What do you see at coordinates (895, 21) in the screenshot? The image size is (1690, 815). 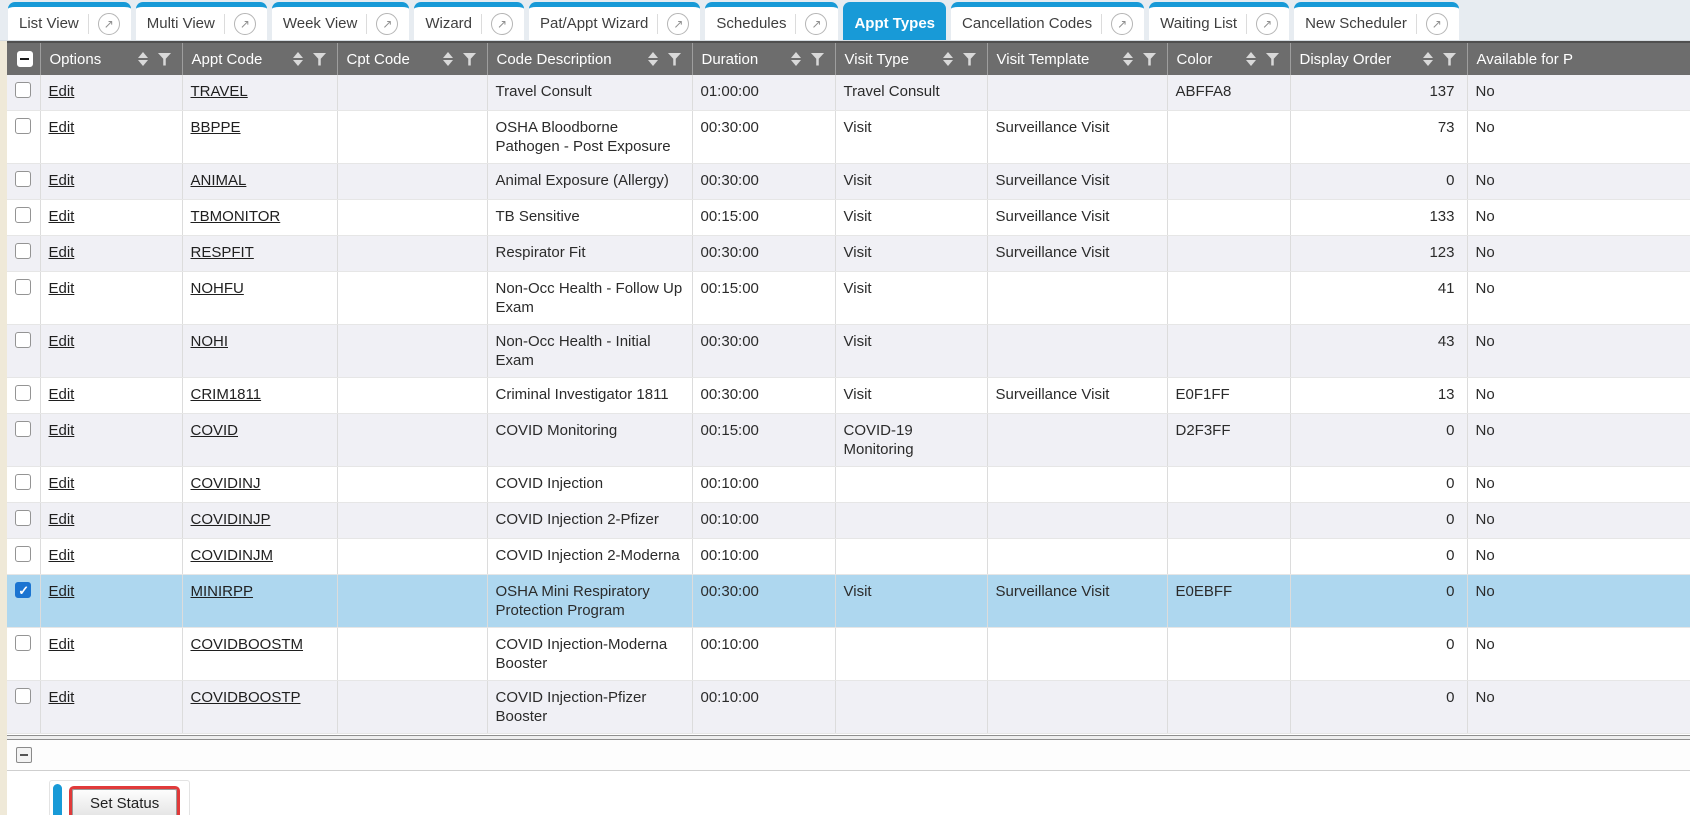 I see `tab-appt-types: Appt Types ↗` at bounding box center [895, 21].